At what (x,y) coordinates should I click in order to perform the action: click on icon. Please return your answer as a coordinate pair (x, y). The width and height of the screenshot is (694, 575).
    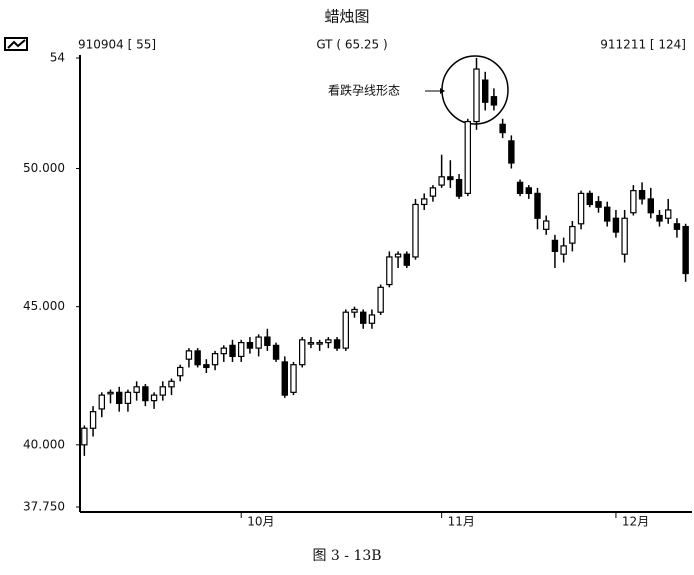
    Looking at the image, I should click on (16, 44).